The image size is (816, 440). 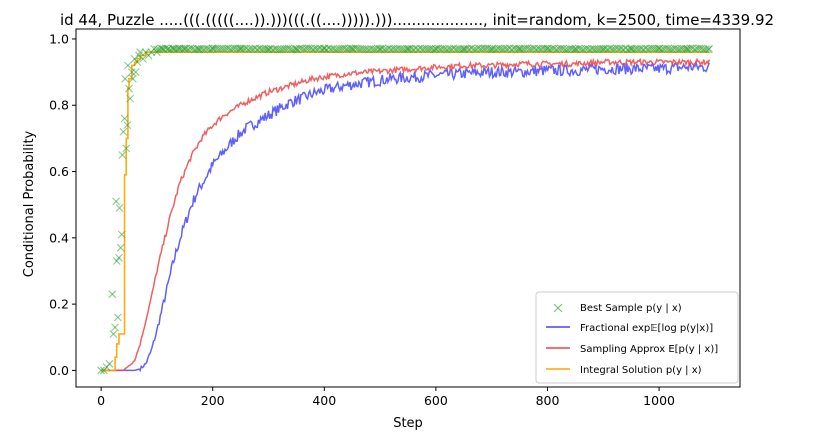 I want to click on y-tick-label: 0.0, so click(x=59, y=370).